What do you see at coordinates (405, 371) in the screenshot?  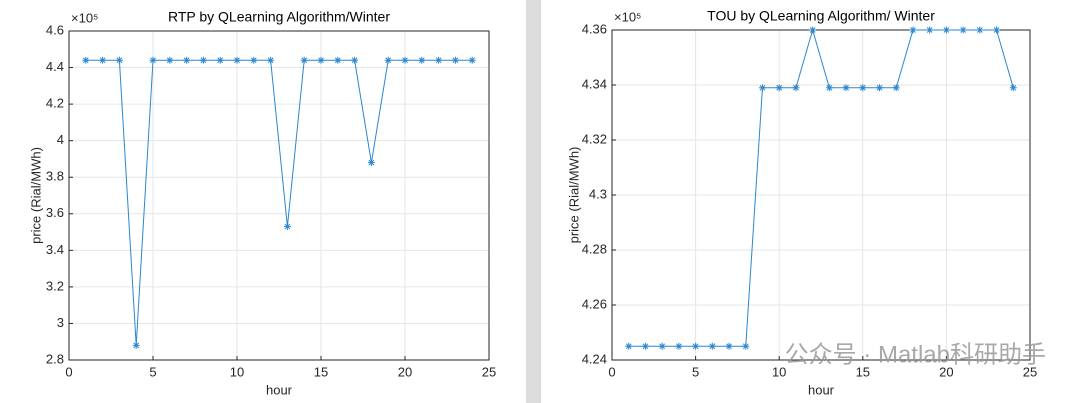 I see `x-tick-label: 20` at bounding box center [405, 371].